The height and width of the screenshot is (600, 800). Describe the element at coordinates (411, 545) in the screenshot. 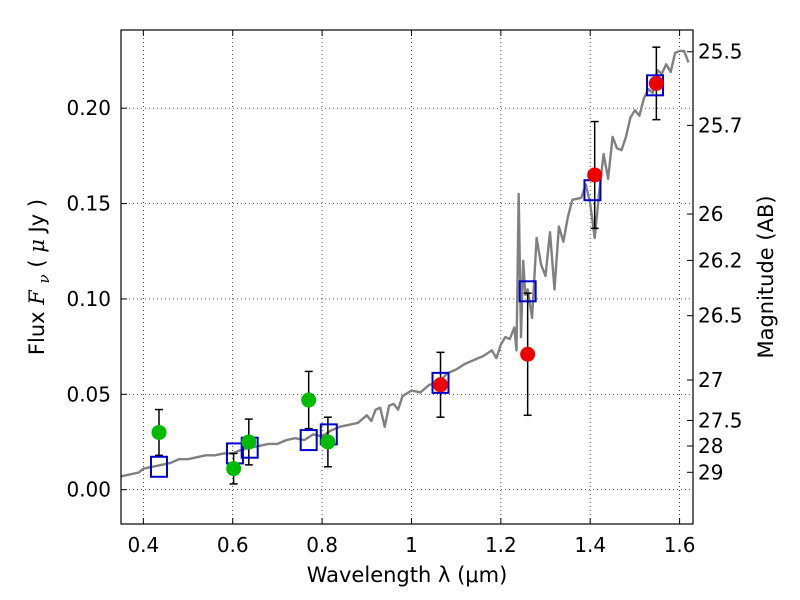

I see `x-tick-label: 1` at that location.